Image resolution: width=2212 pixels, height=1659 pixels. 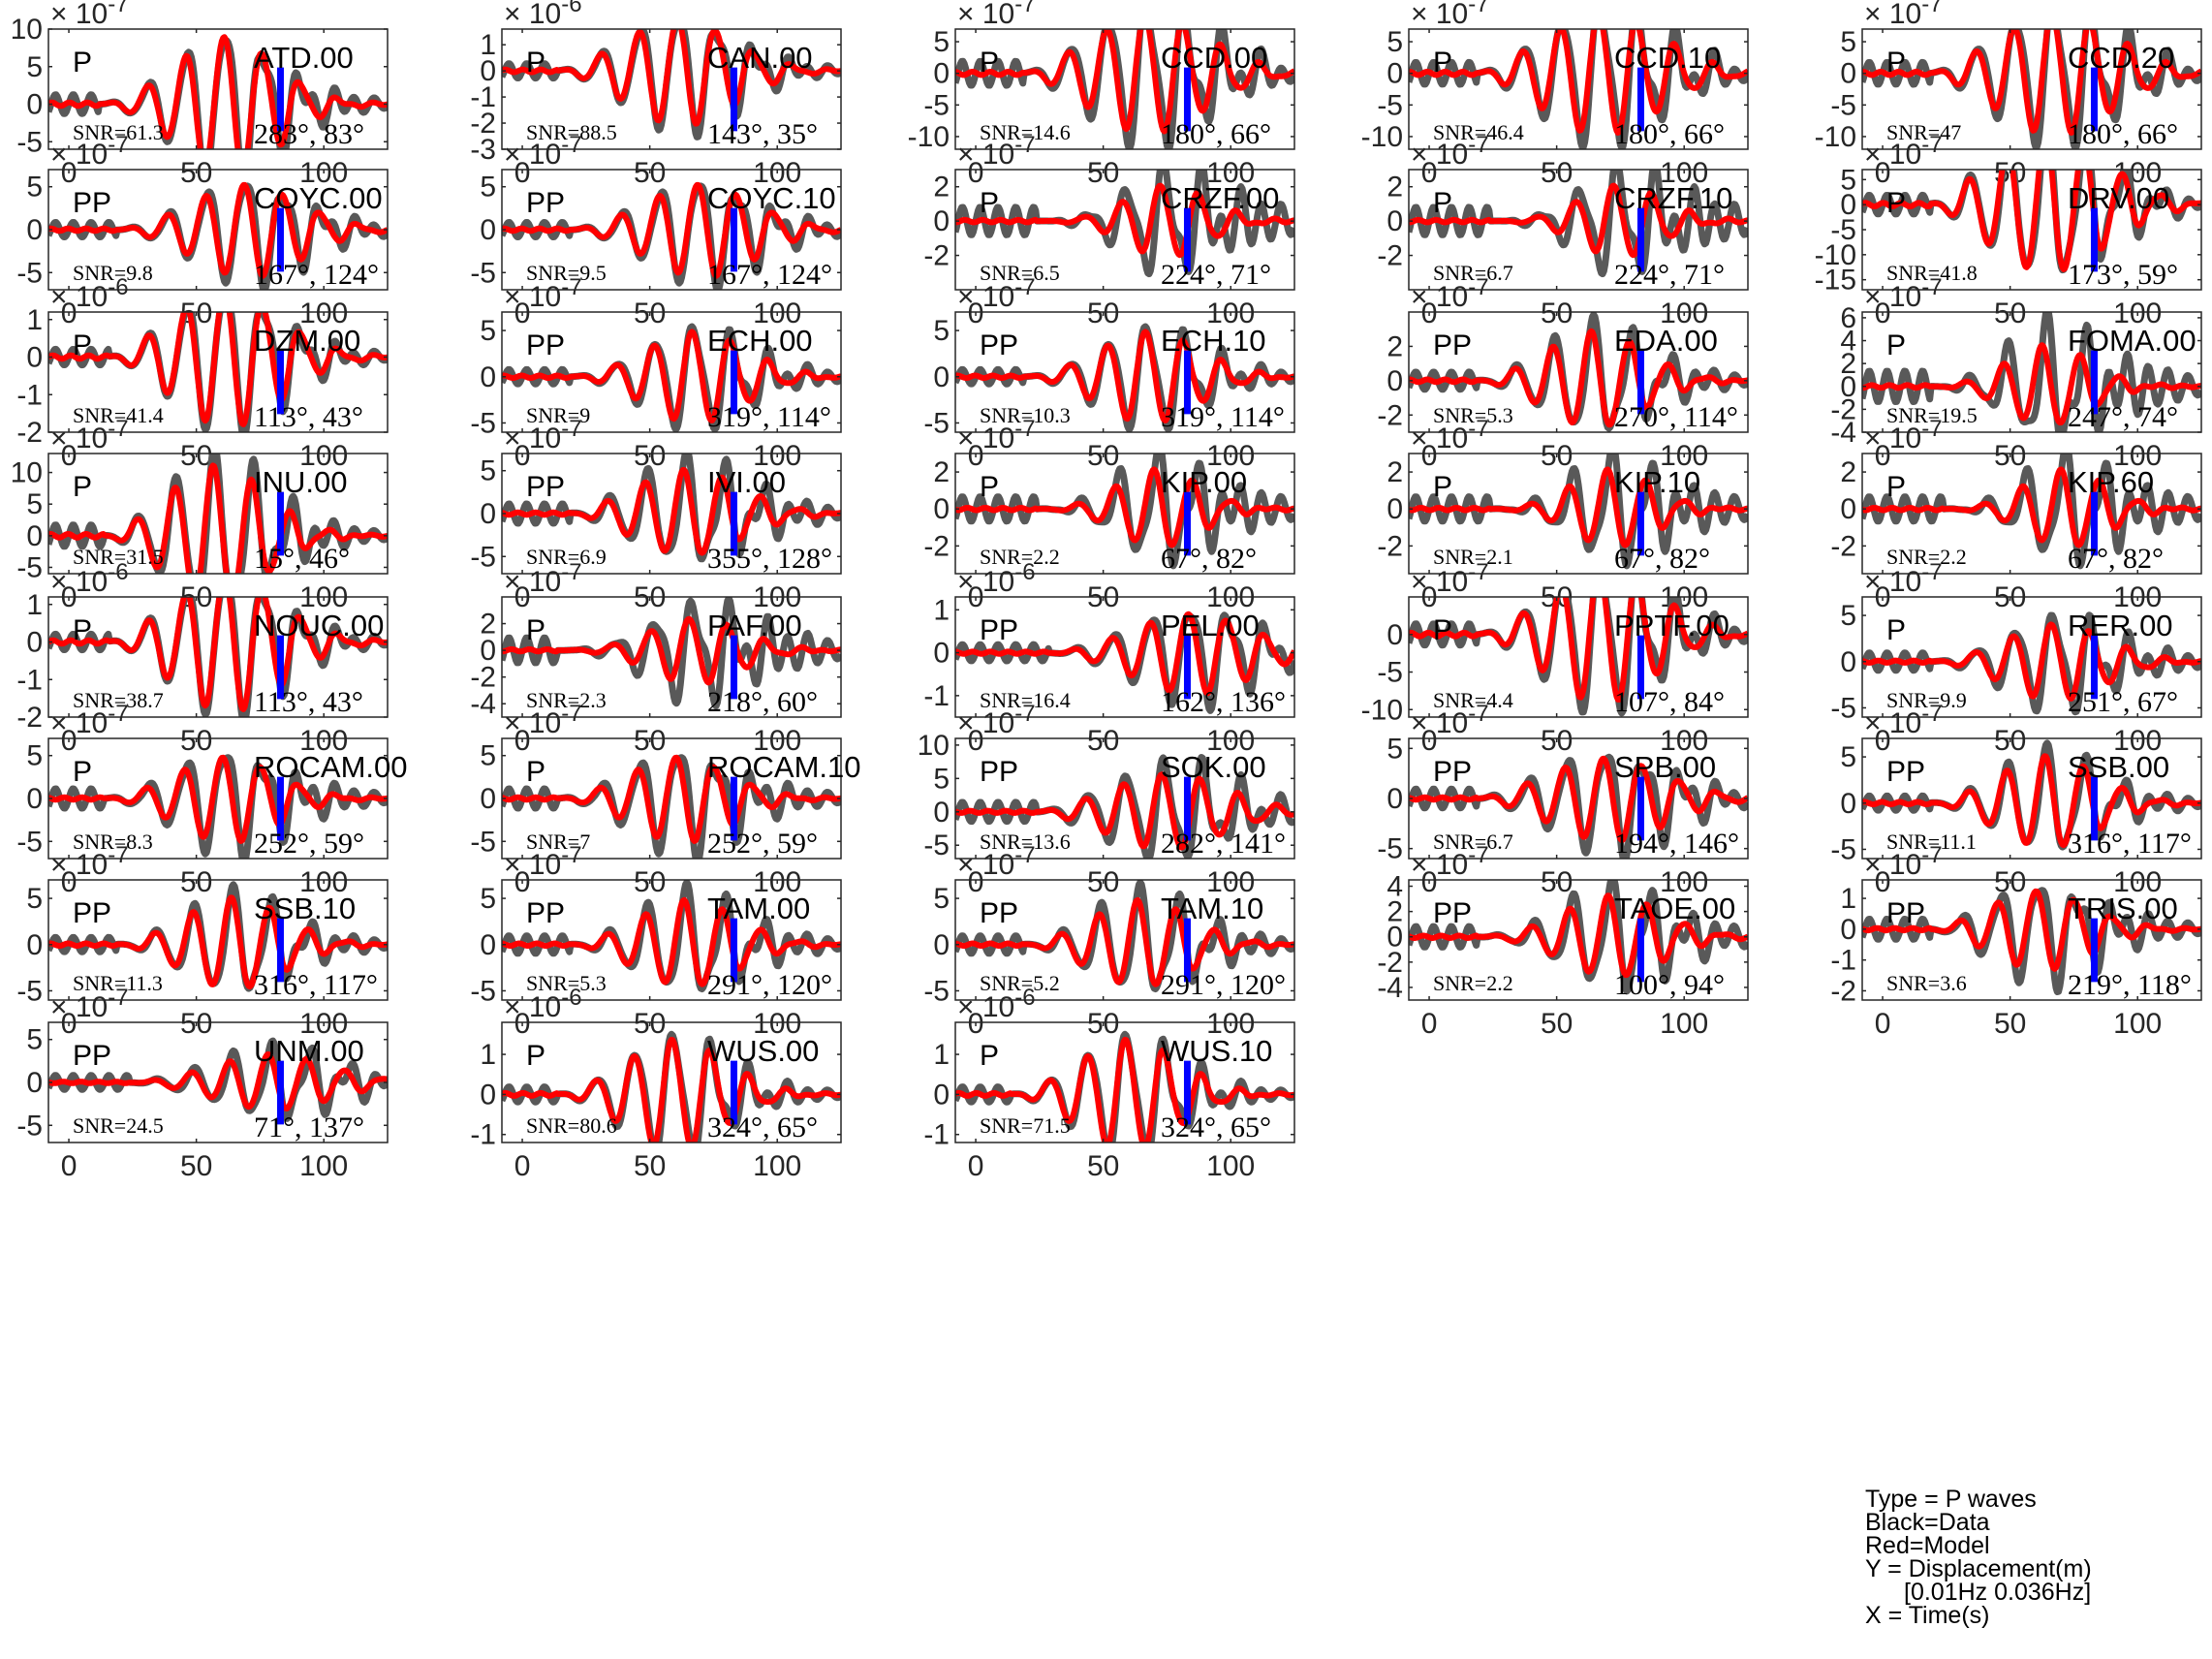 What do you see at coordinates (1669, 275) in the screenshot?
I see `azimuth-distance-label: 224°, 71°` at bounding box center [1669, 275].